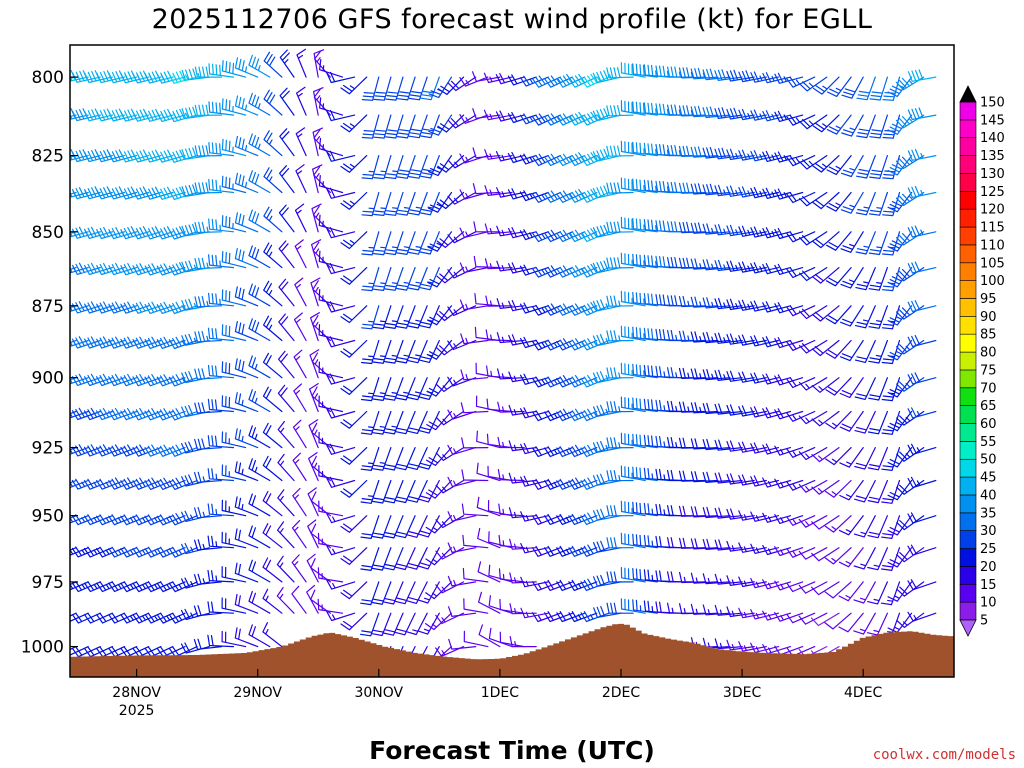  I want to click on x-tick-label: 1DEC, so click(500, 693).